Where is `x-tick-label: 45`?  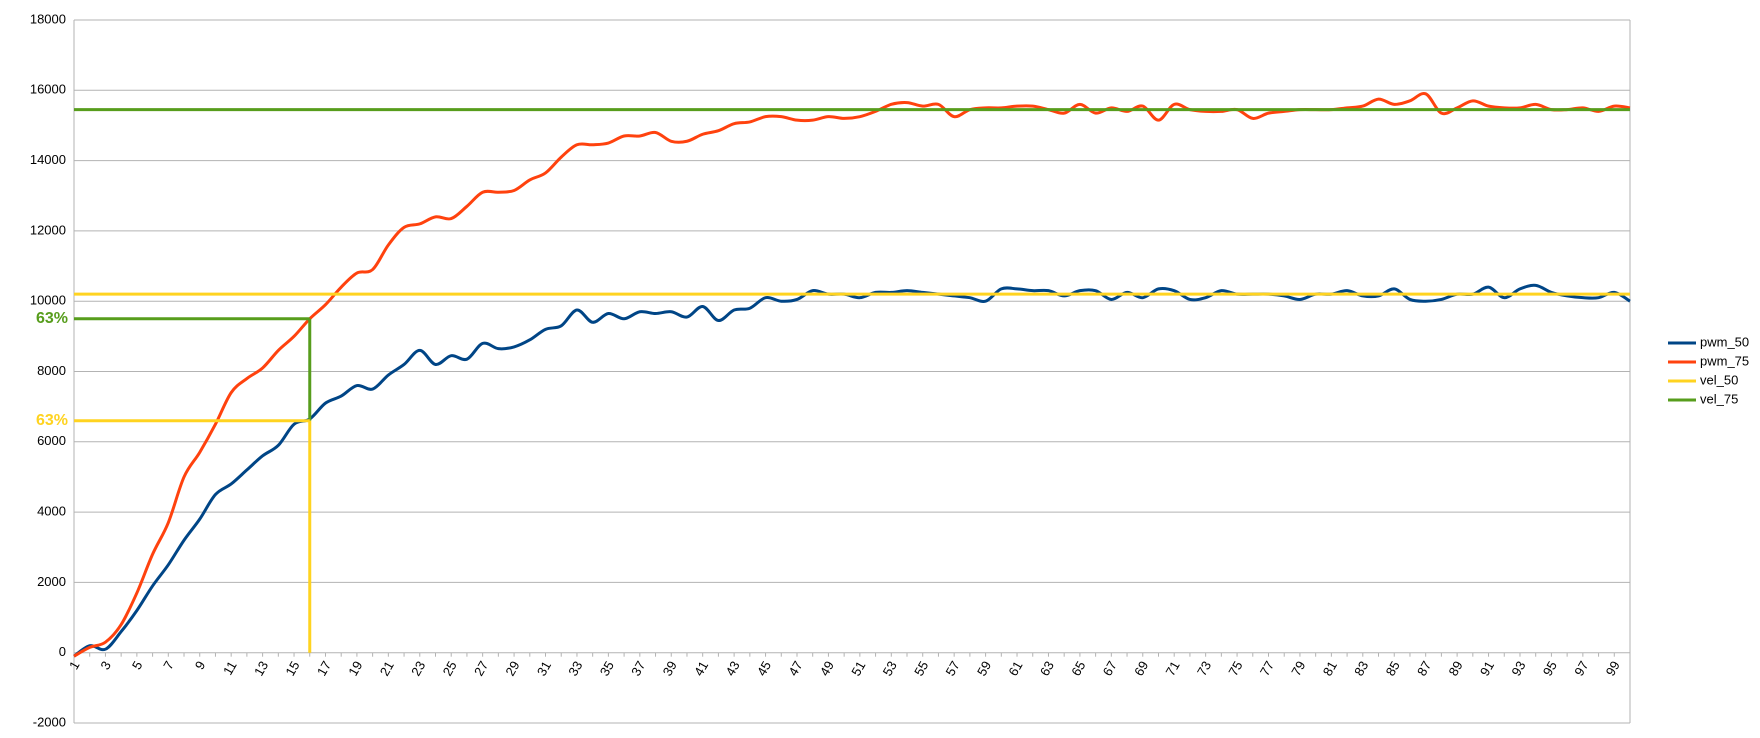 x-tick-label: 45 is located at coordinates (764, 668).